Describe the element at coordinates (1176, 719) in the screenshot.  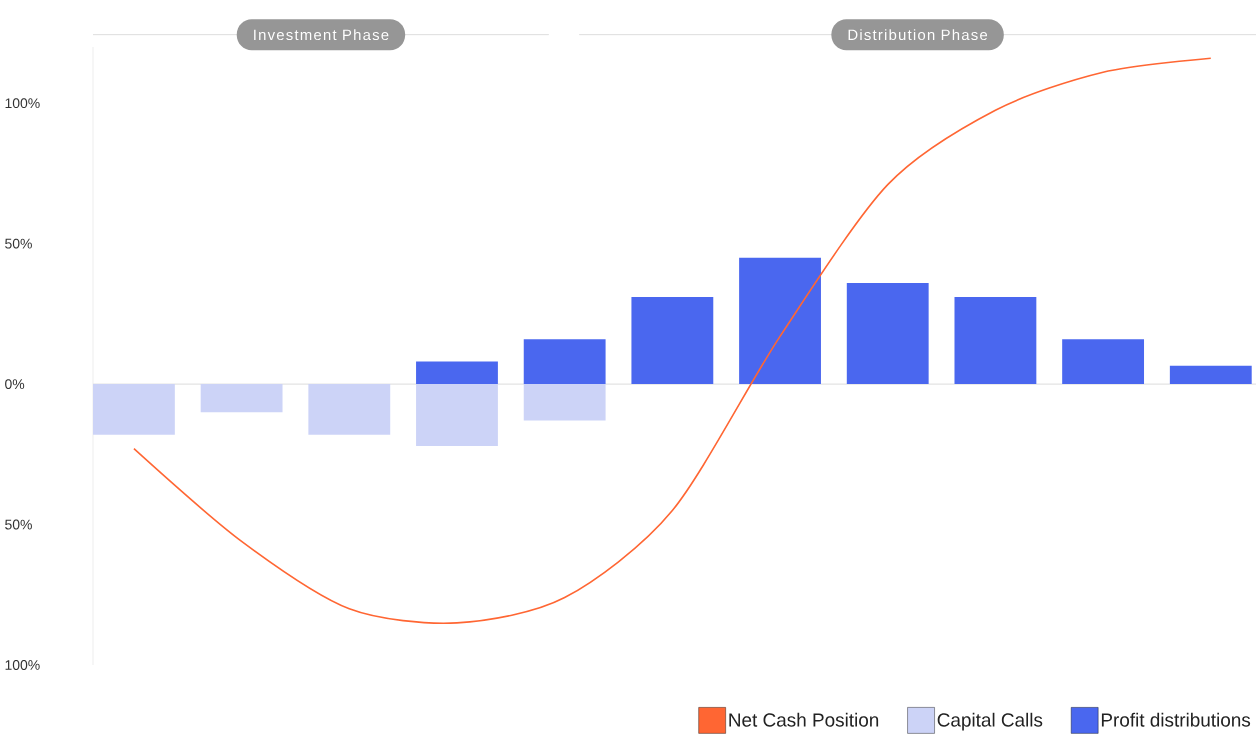
I see `legend-label: Profit distributions` at that location.